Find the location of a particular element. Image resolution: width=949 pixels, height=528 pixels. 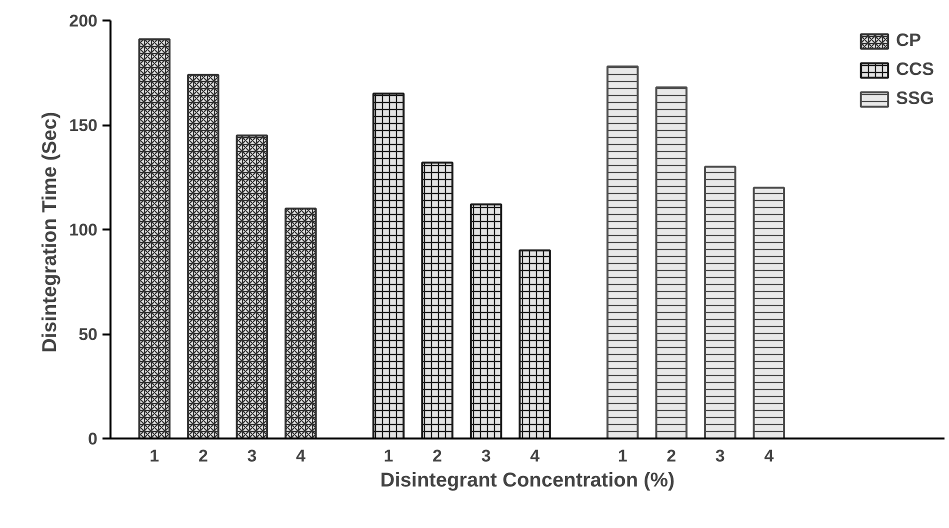

y-tick-label: 50 is located at coordinates (88, 334).